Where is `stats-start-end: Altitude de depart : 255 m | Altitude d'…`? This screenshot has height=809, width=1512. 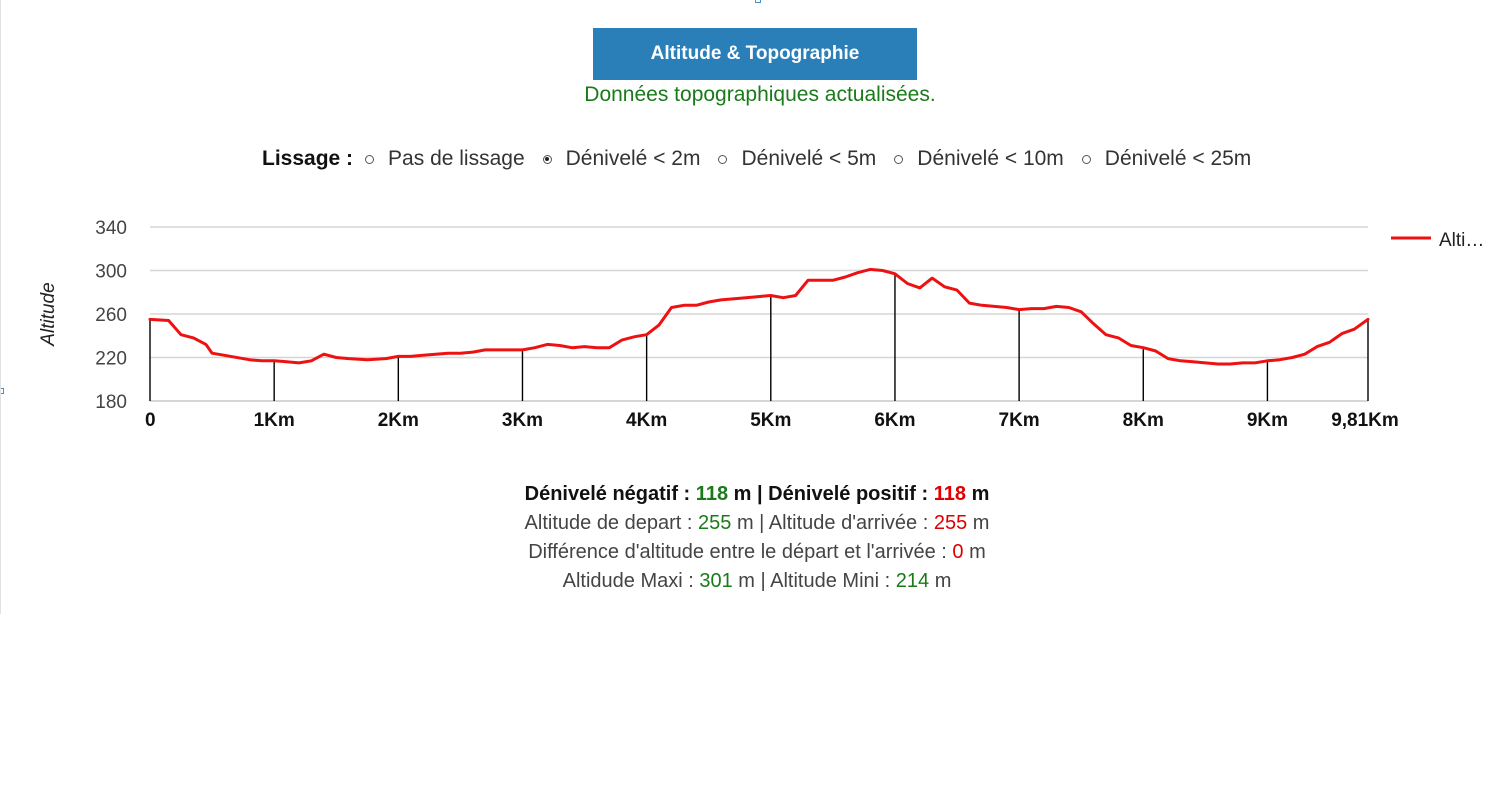 stats-start-end: Altitude de depart : 255 m | Altitude d'… is located at coordinates (756, 523).